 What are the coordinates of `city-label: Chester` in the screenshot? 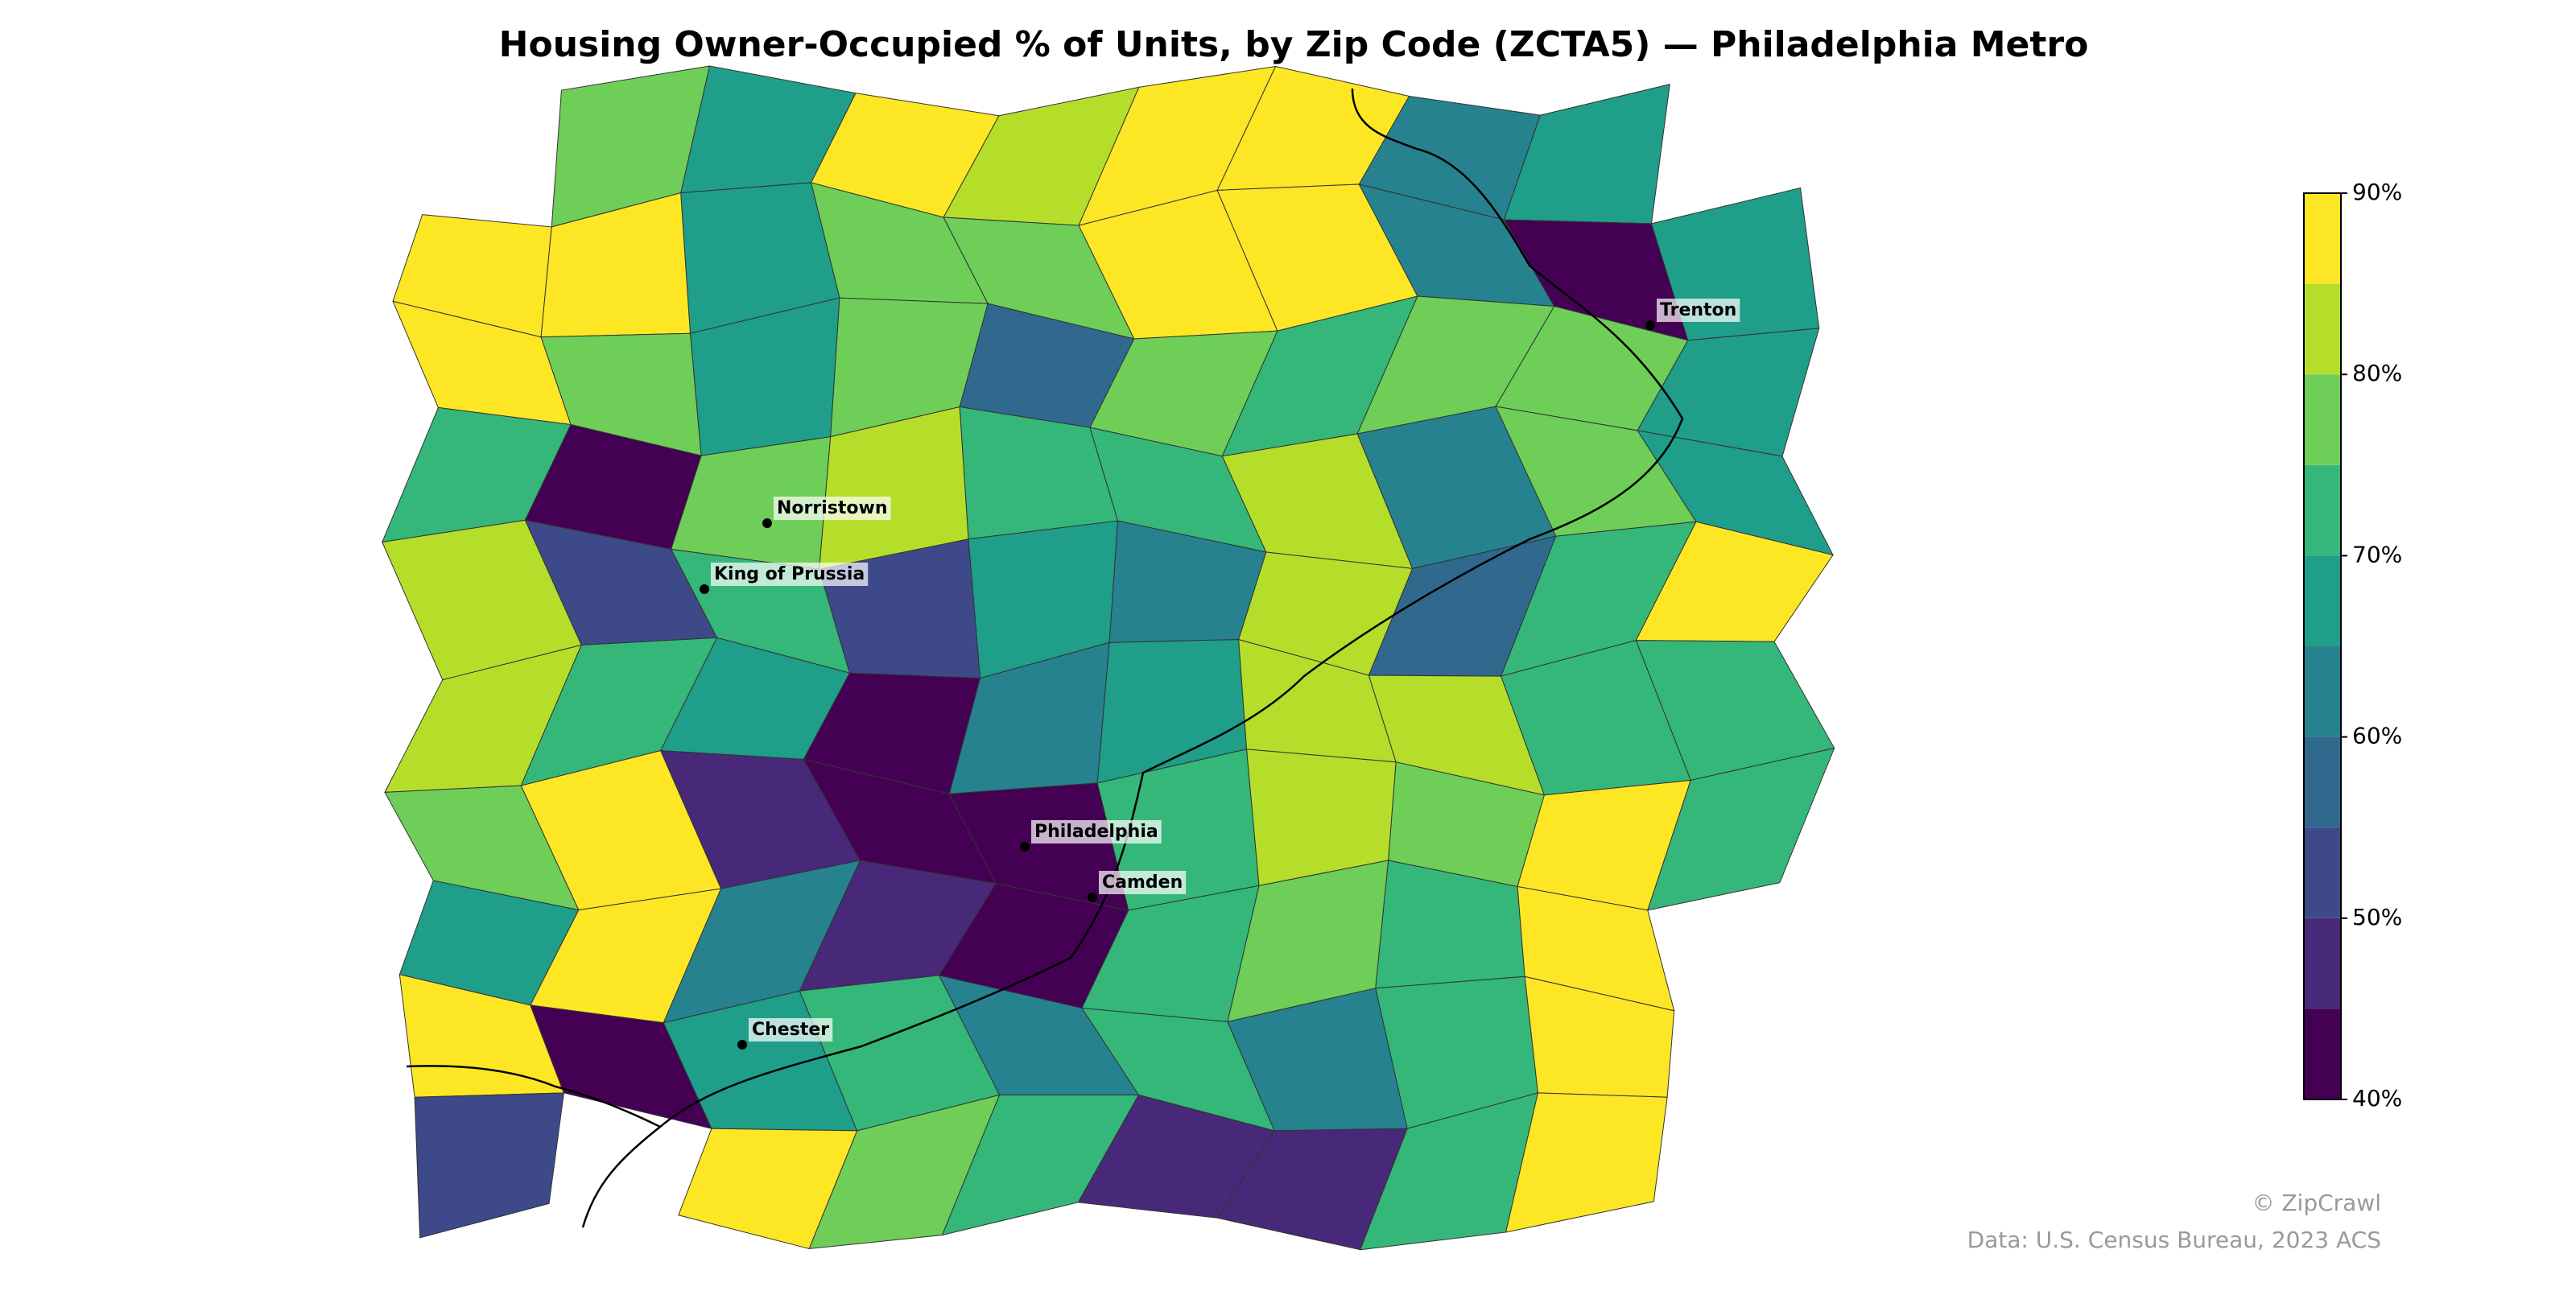 It's located at (790, 1030).